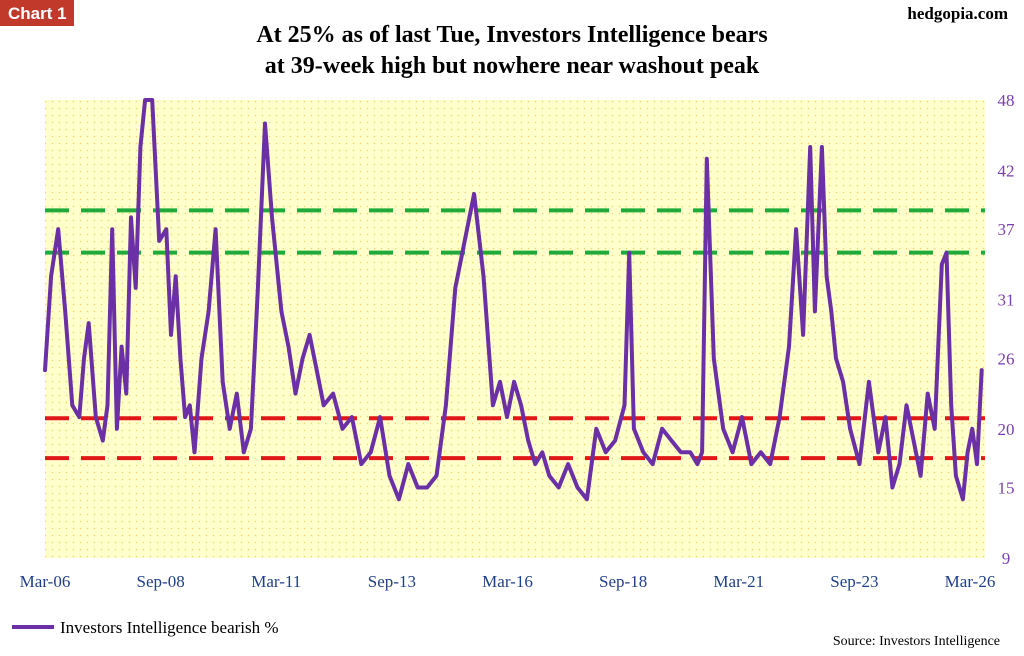  I want to click on chart-label-badge: Chart 1, so click(37, 13).